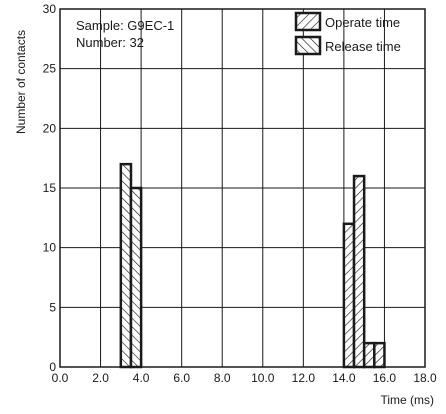  I want to click on y-tick-labels: 0 5 10 15 20 25 30, so click(50, 188).